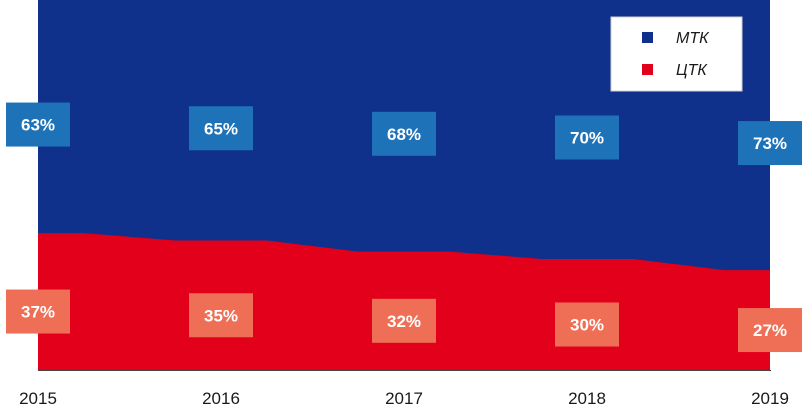  I want to click on x-tick-labels: 2015 2016 2017 2018 2019, so click(404, 398).